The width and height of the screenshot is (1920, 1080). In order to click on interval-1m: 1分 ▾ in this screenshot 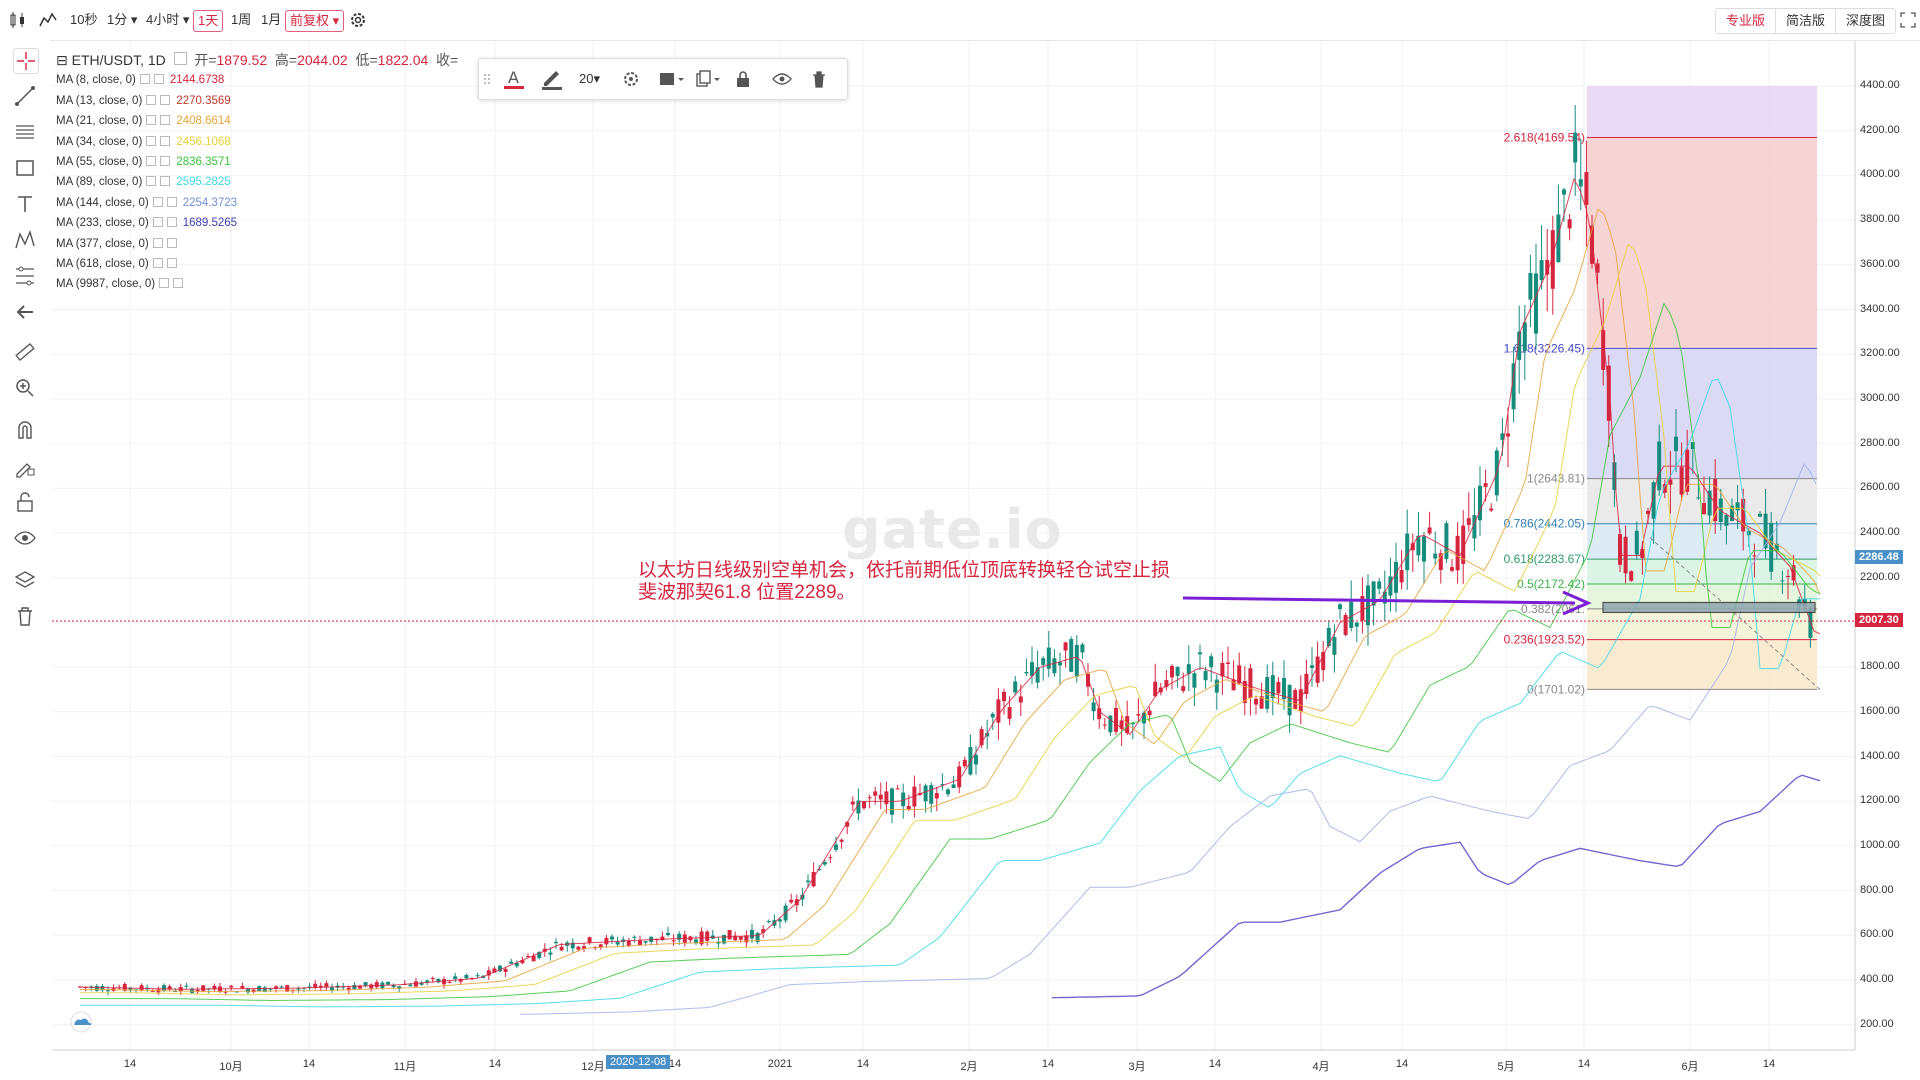, I will do `click(122, 19)`.